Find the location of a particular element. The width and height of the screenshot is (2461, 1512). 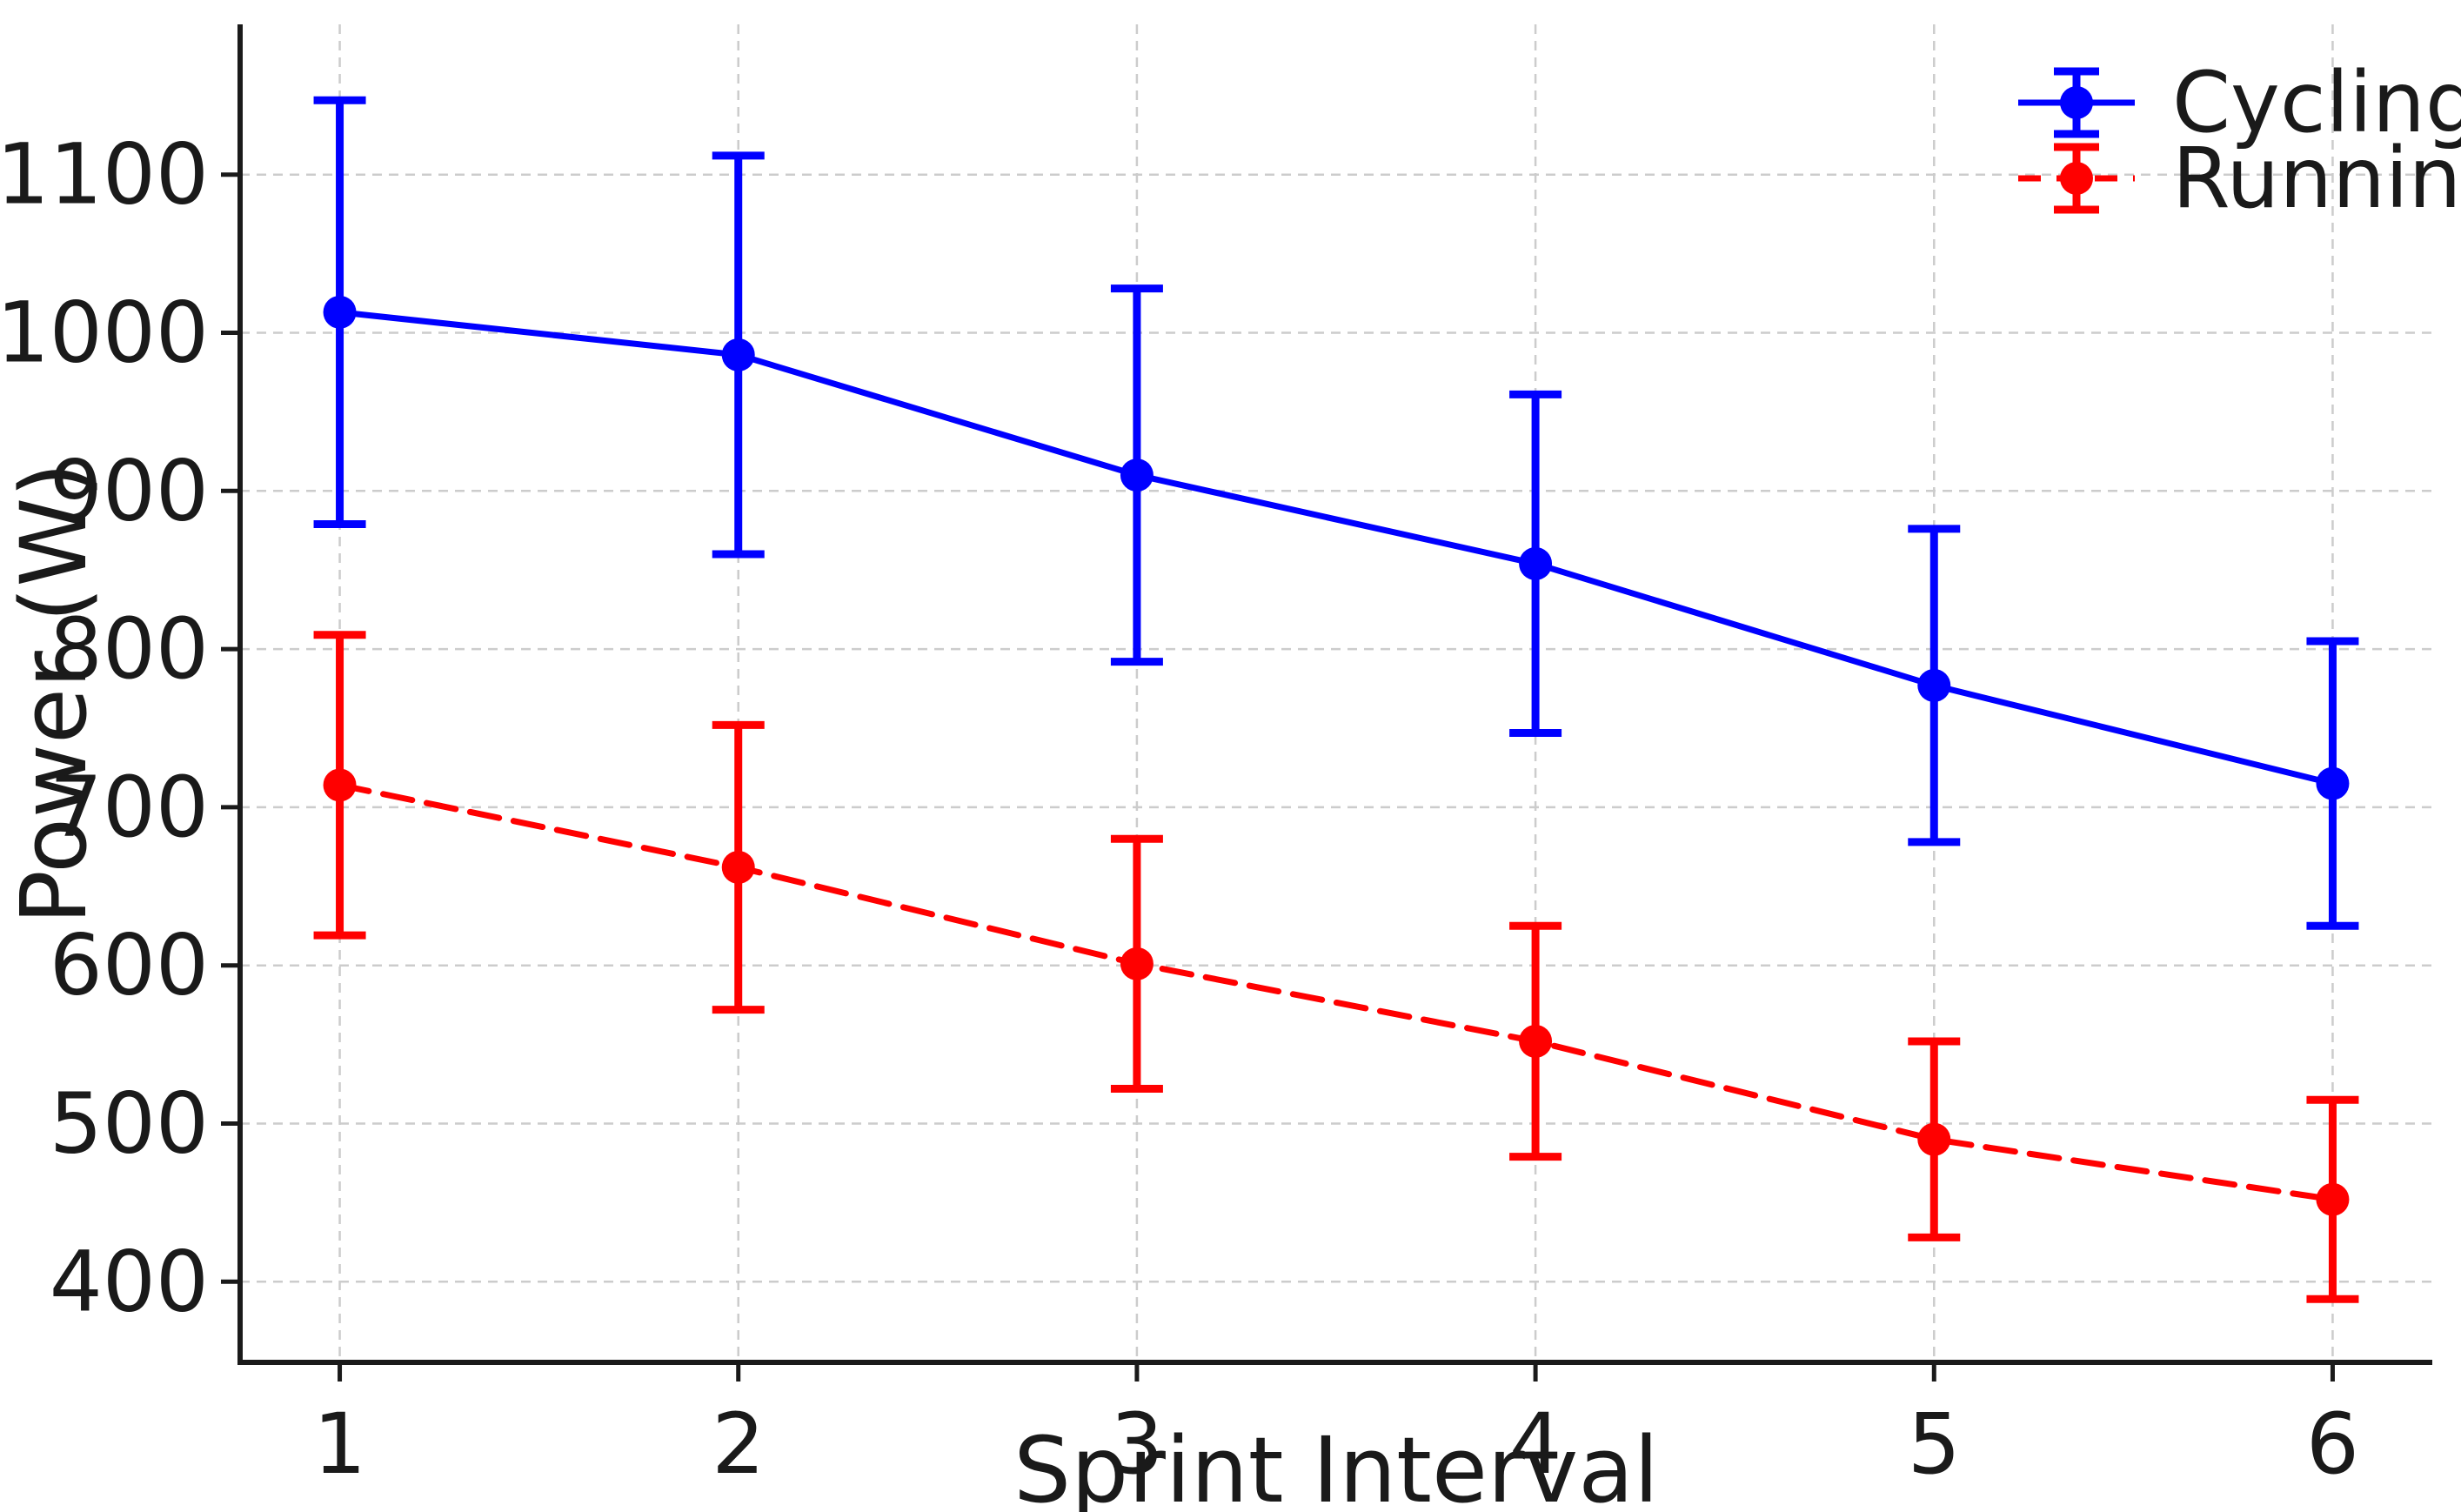

y-tick-label-1100: 1100 is located at coordinates (104, 175).